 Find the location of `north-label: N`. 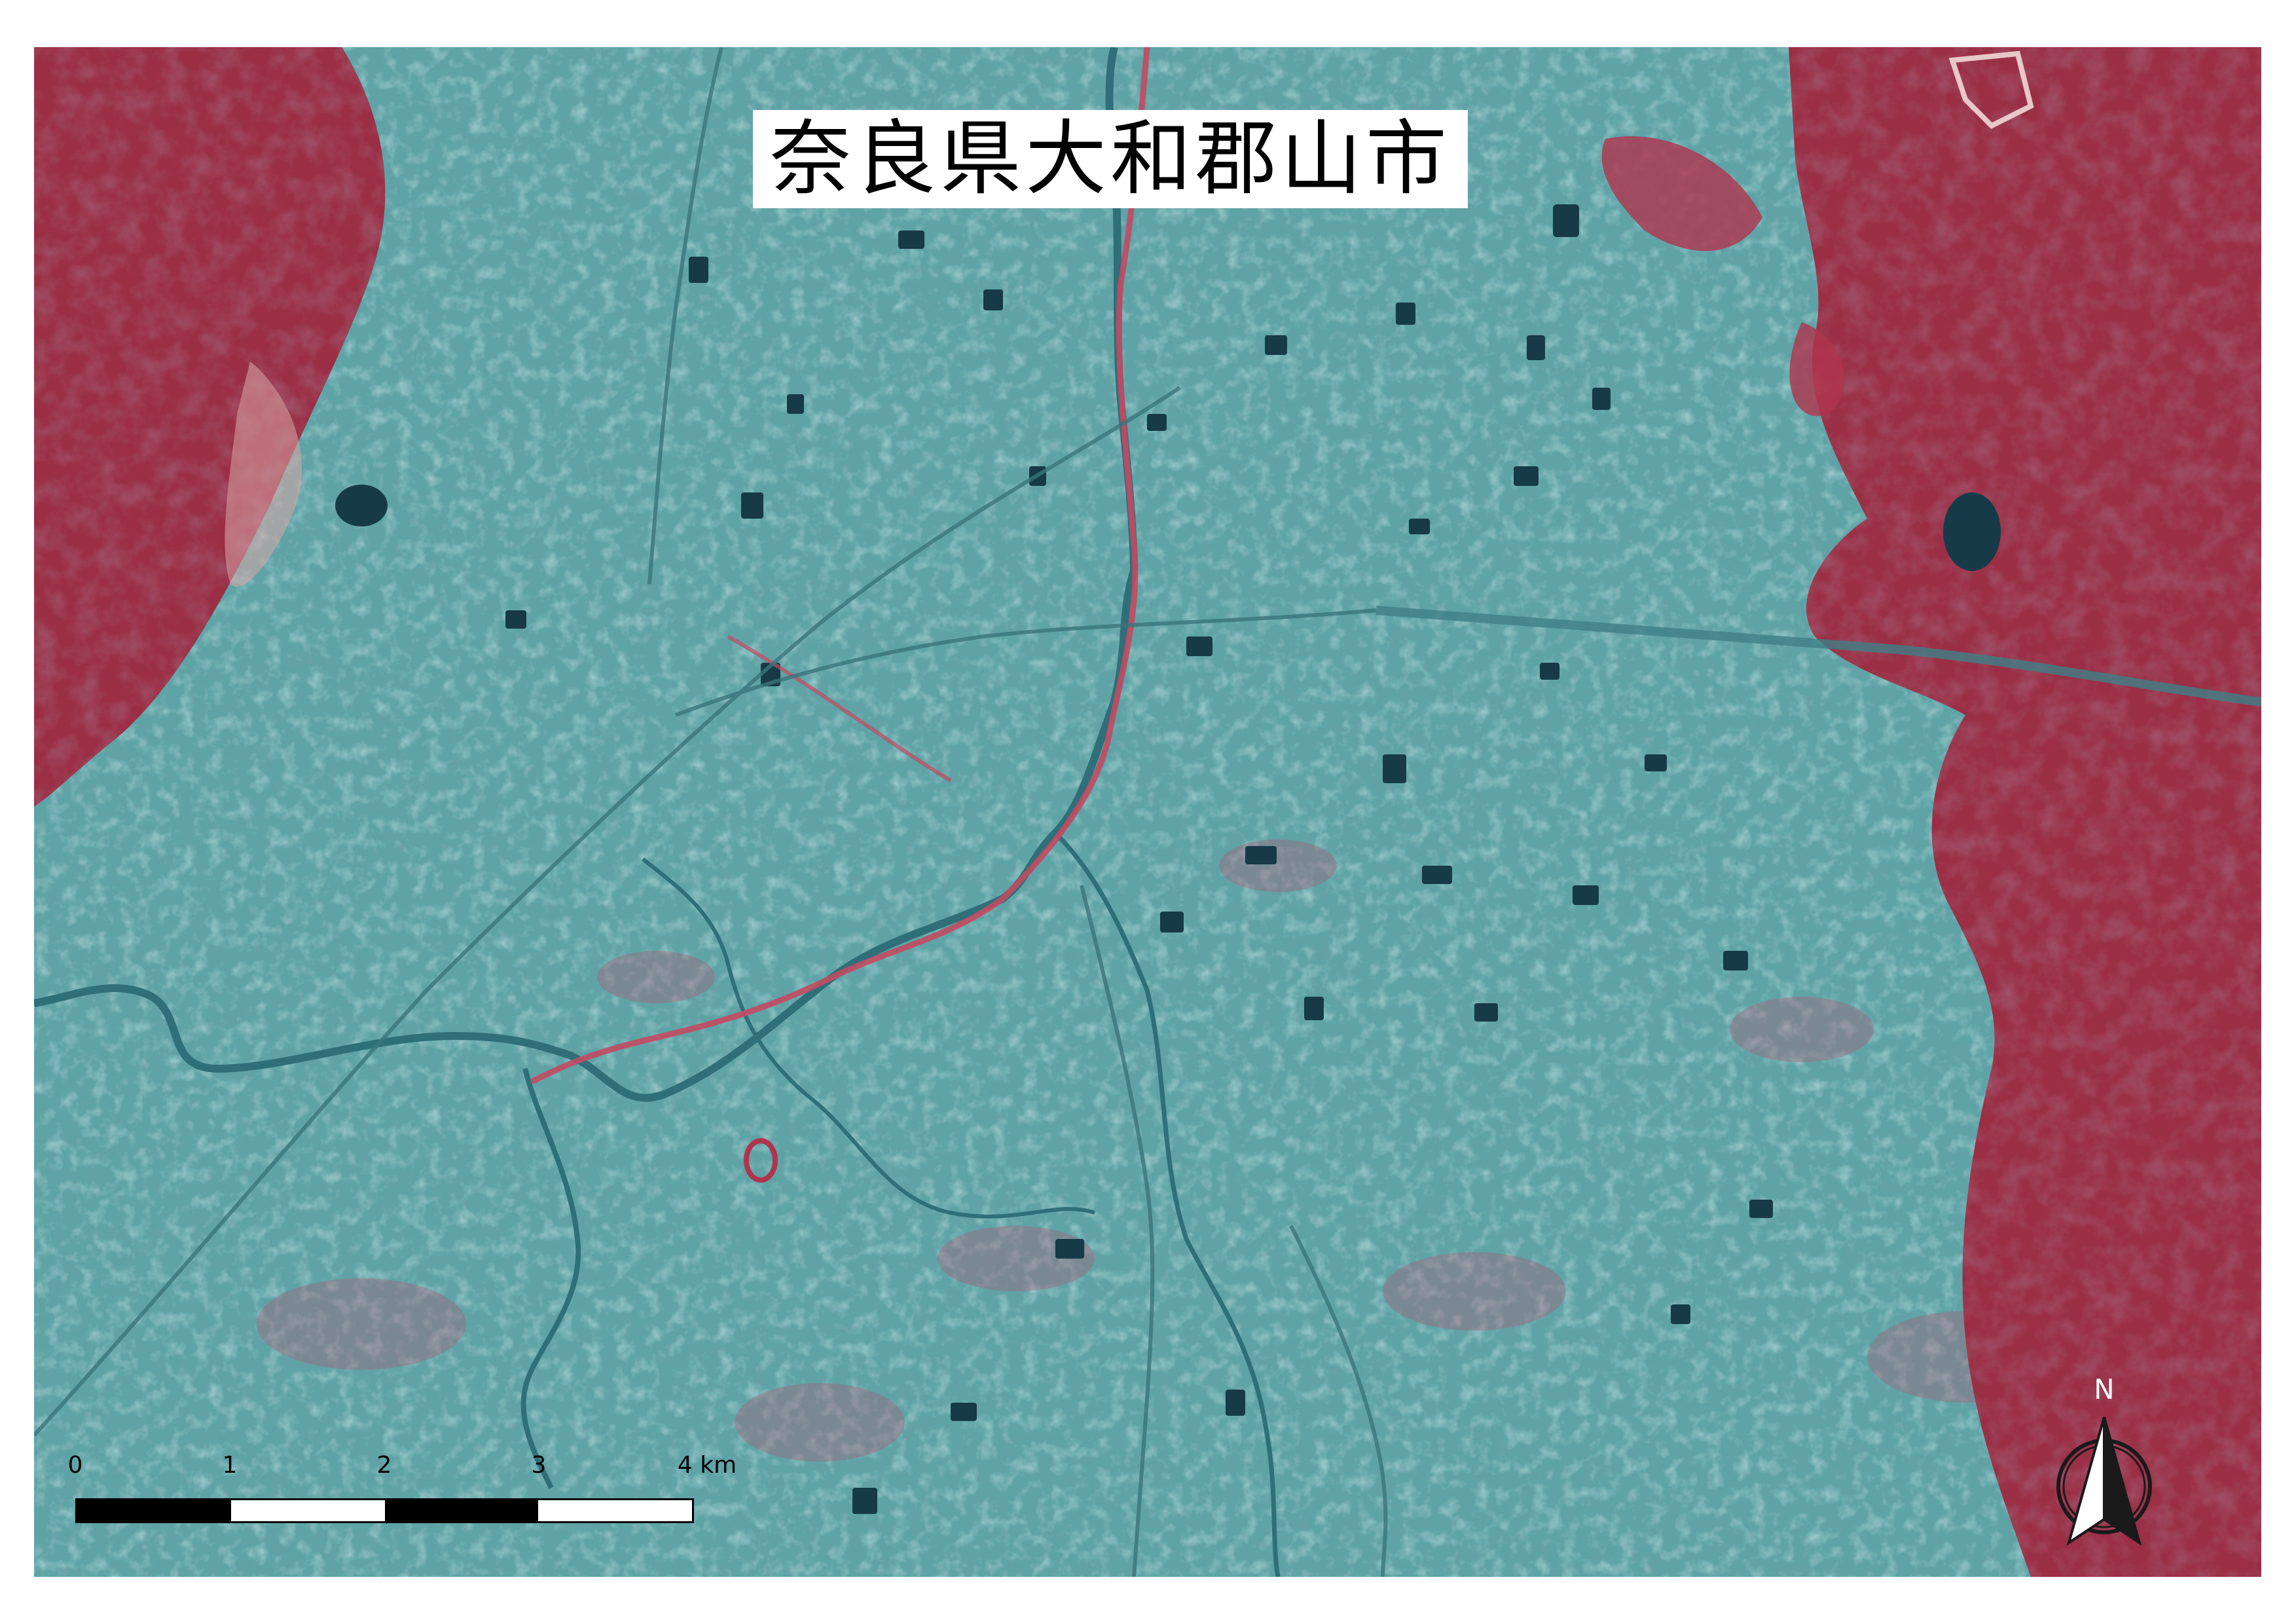

north-label: N is located at coordinates (2104, 1389).